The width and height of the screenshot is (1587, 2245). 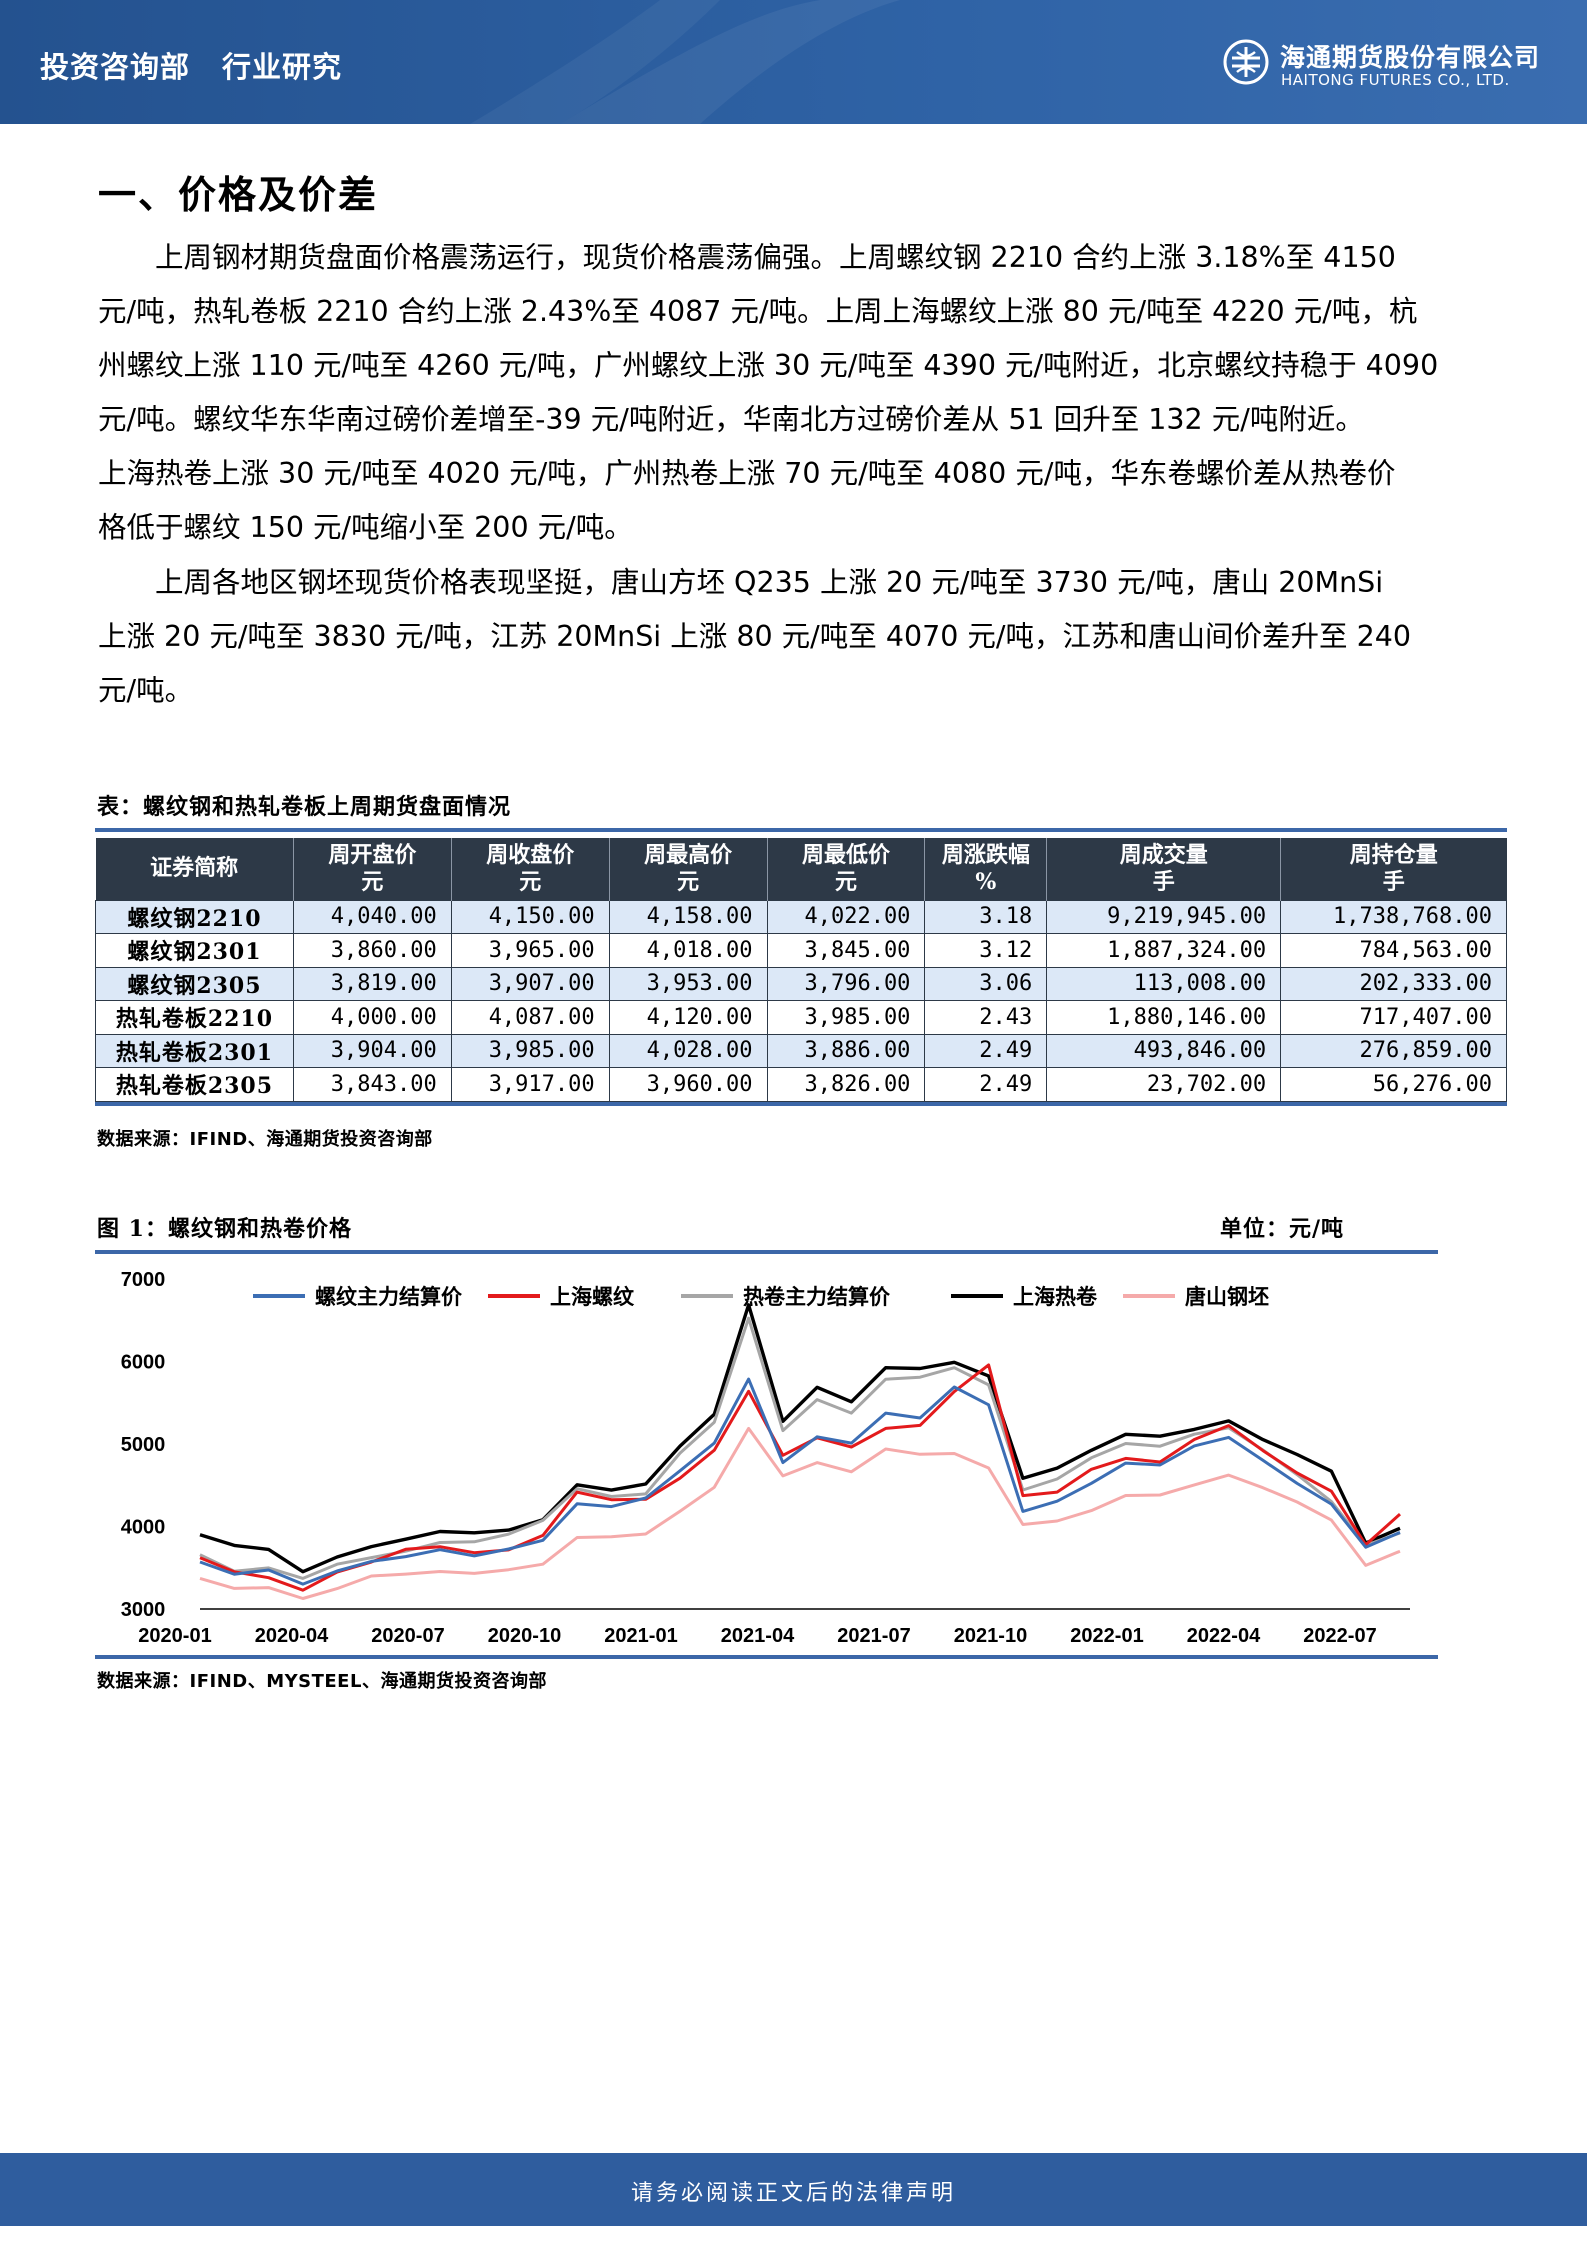 What do you see at coordinates (1227, 1296) in the screenshot?
I see `legend-label: 唐山钢坯` at bounding box center [1227, 1296].